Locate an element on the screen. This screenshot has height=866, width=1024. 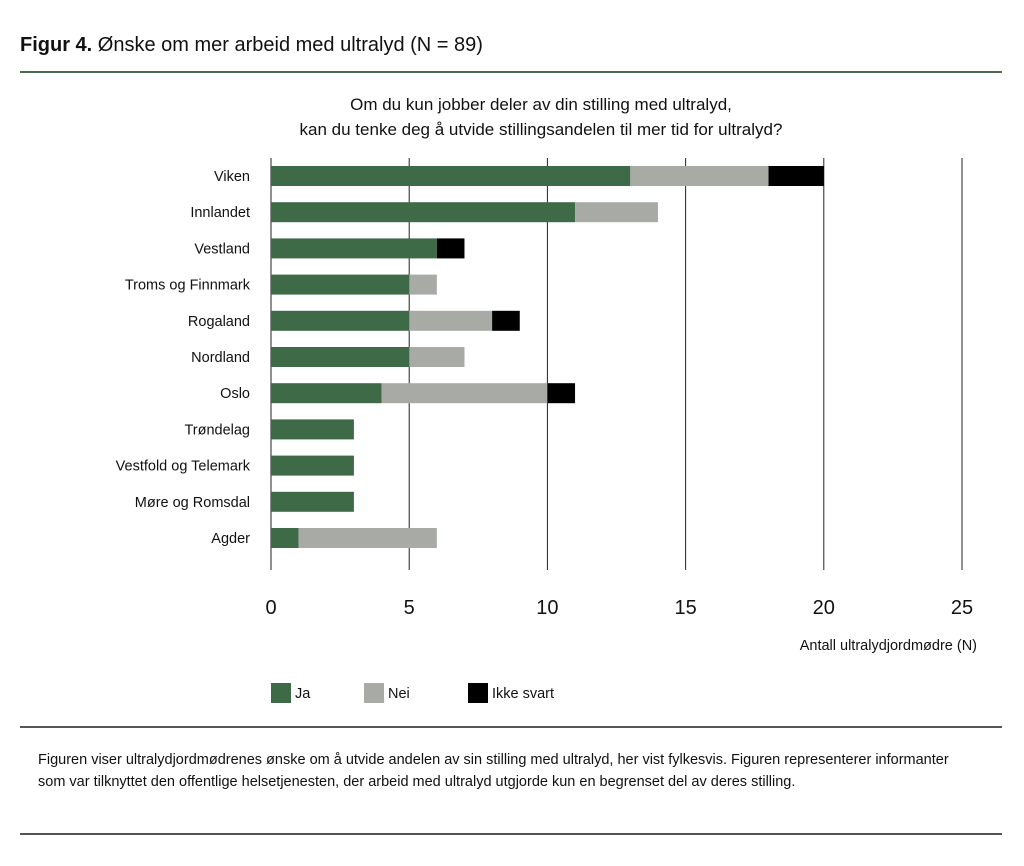
x-axis-label: Antall ultralydjordmødre (N) is located at coordinates (888, 646).